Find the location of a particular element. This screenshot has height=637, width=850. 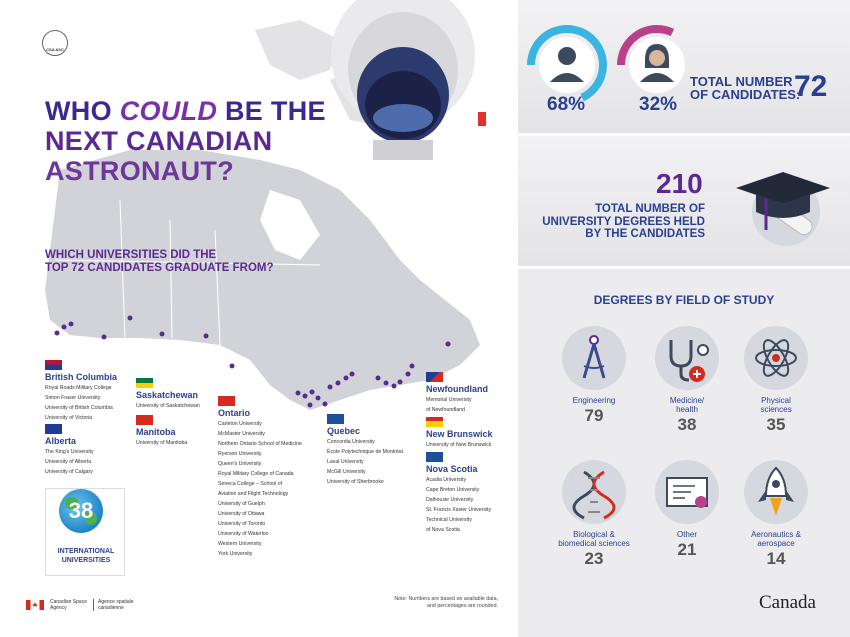

school-item: Laval University is located at coordinates (345, 462).